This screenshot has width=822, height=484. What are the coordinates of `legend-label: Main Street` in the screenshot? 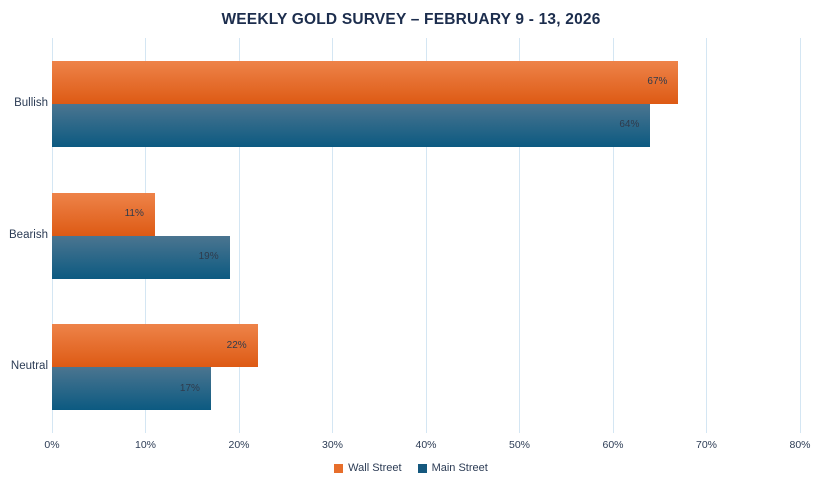 It's located at (459, 468).